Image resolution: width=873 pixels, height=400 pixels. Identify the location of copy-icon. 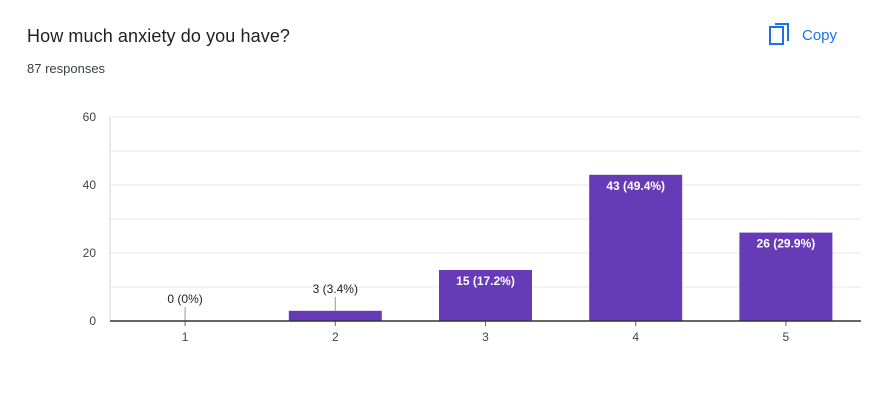
(780, 35).